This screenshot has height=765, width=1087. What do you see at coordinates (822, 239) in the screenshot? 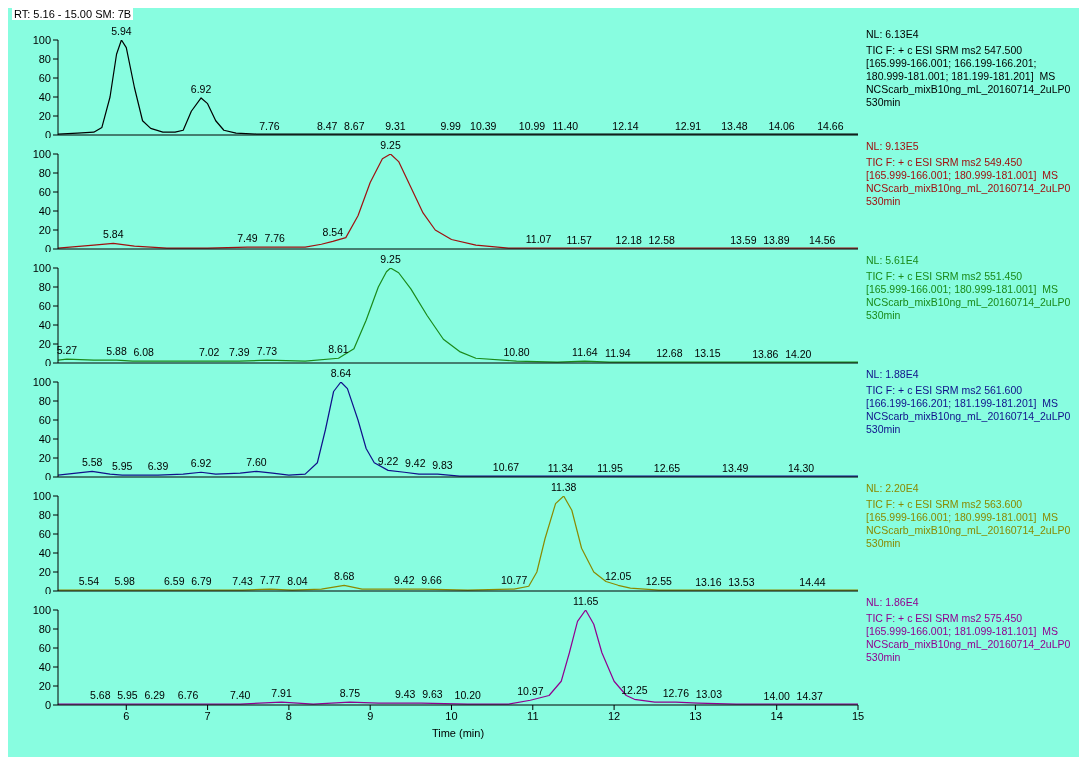
I see `annotation: 14.56` at bounding box center [822, 239].